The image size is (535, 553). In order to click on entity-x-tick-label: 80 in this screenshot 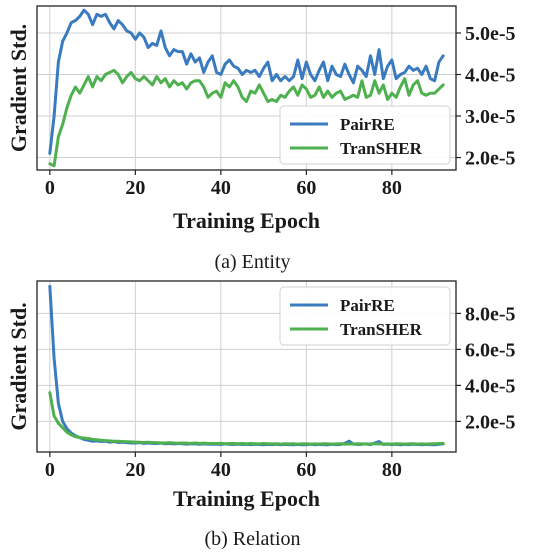, I will do `click(392, 188)`.